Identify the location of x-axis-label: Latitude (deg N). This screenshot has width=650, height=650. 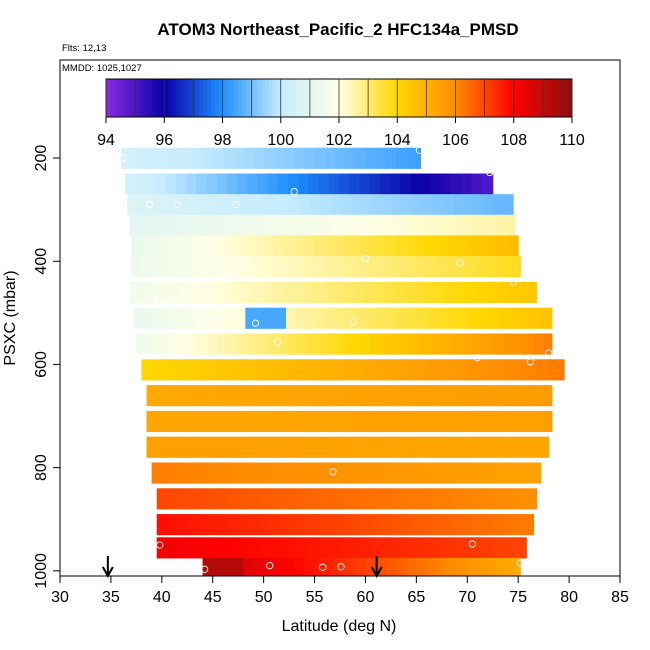
(339, 626).